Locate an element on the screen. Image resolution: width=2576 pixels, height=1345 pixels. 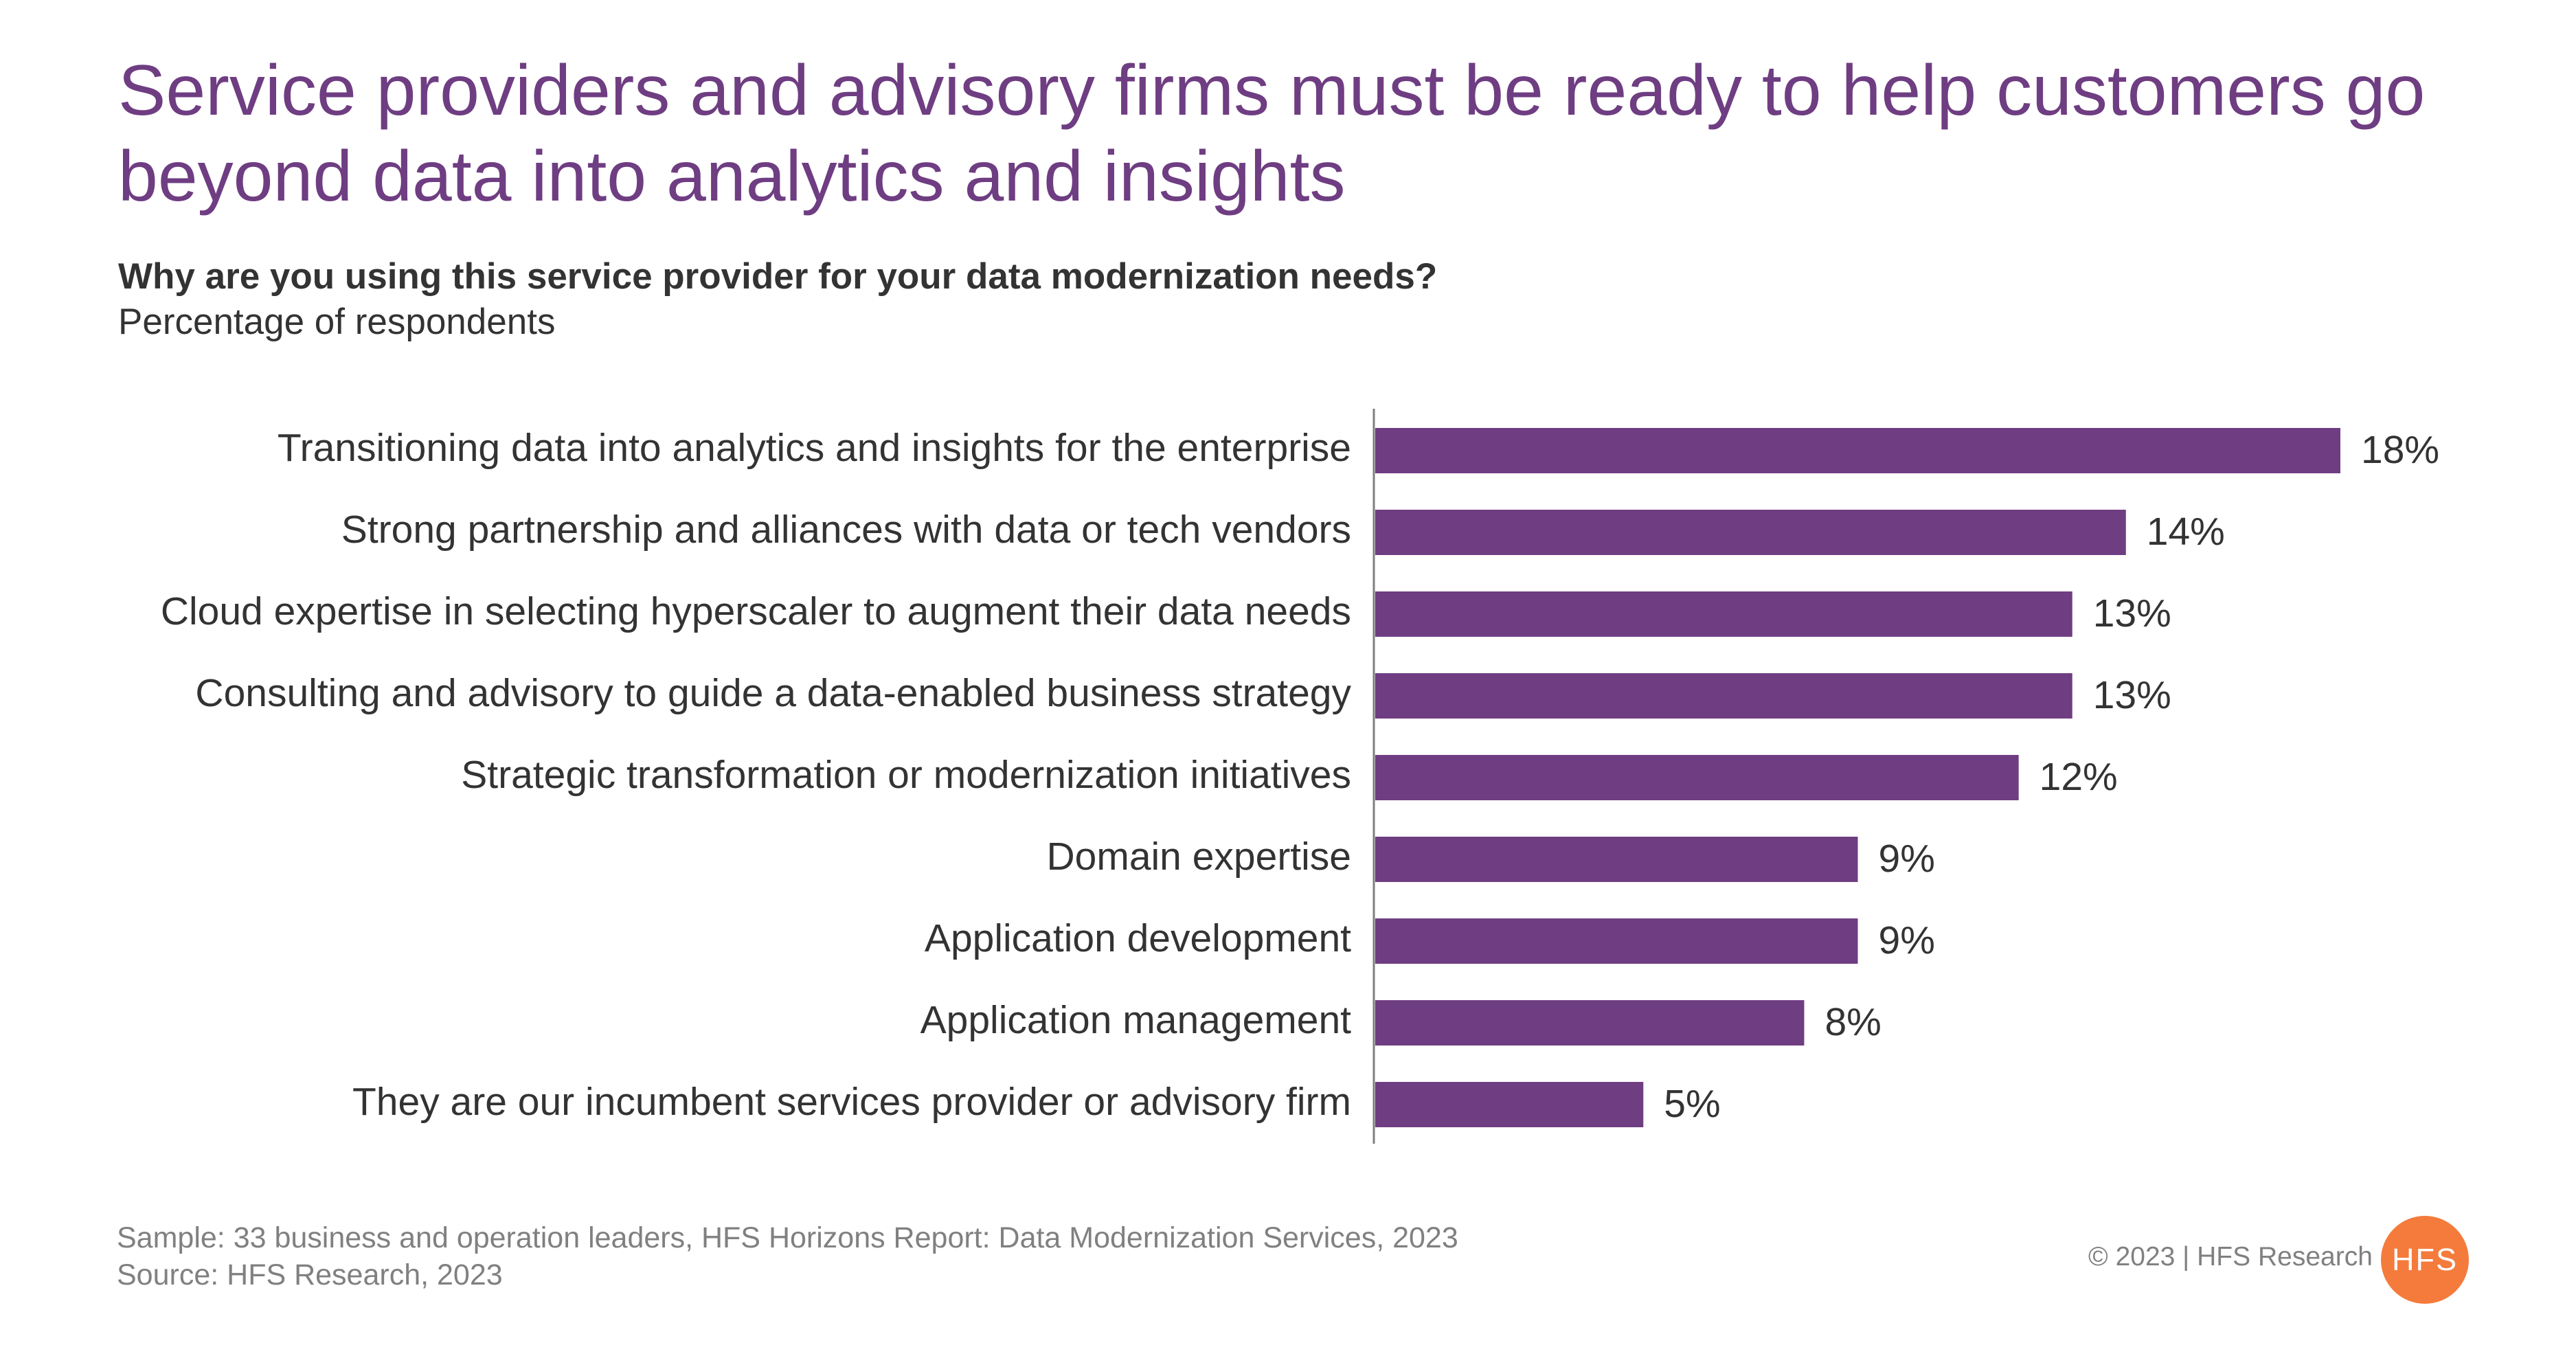
copyright: © 2023 | HFS Research is located at coordinates (2230, 1256).